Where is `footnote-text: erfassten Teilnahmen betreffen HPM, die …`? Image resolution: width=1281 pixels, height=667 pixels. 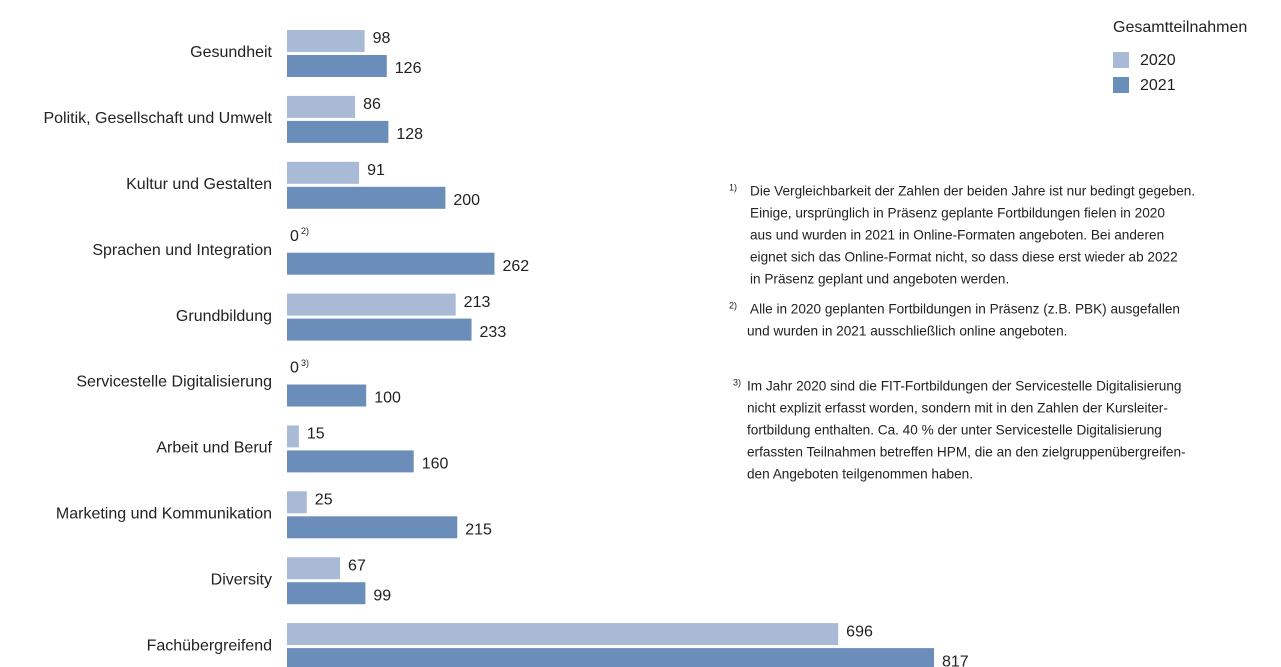 footnote-text: erfassten Teilnahmen betreffen HPM, die … is located at coordinates (966, 452).